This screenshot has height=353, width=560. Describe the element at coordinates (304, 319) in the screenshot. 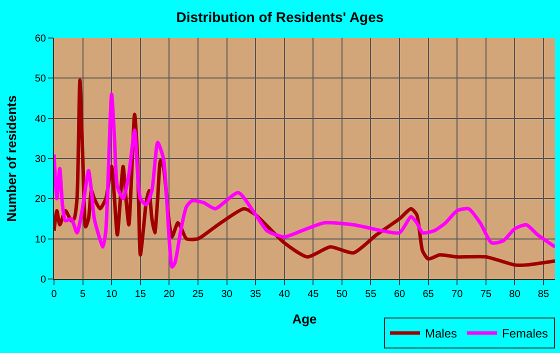

I see `x-axis-title: Age` at that location.